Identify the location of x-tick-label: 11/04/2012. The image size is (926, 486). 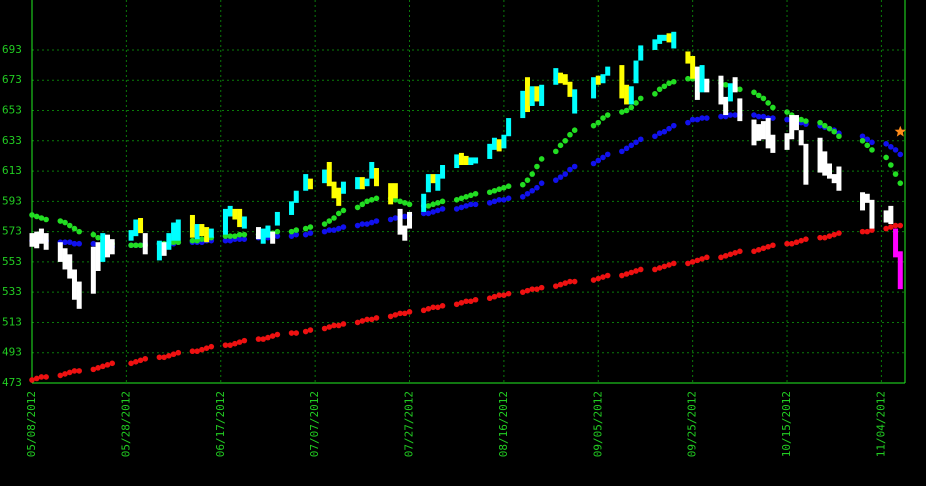
(880, 424).